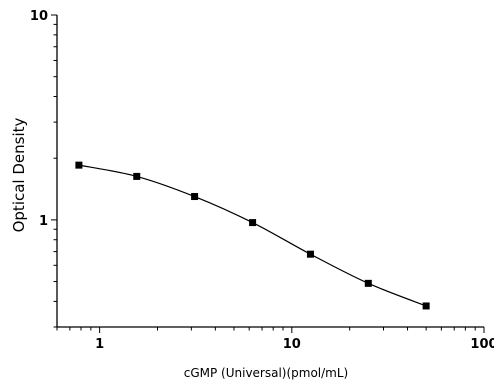 Image resolution: width=494 pixels, height=383 pixels. I want to click on y-tick-label: 10, so click(39, 16).